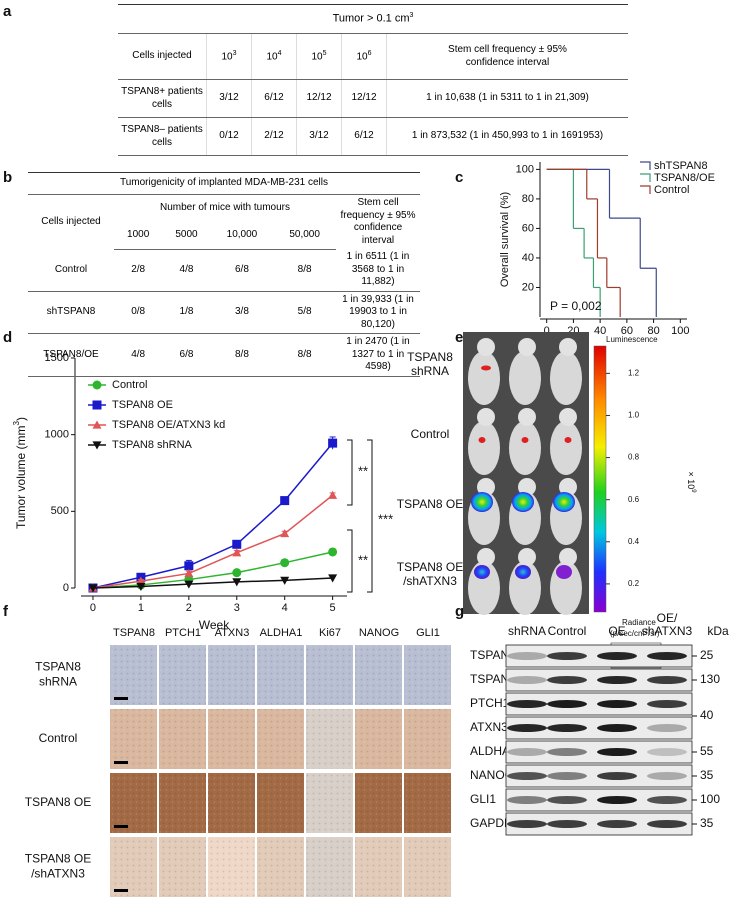 The image size is (740, 903). What do you see at coordinates (634, 541) in the screenshot?
I see `colorbar-tick-label: 0.4` at bounding box center [634, 541].